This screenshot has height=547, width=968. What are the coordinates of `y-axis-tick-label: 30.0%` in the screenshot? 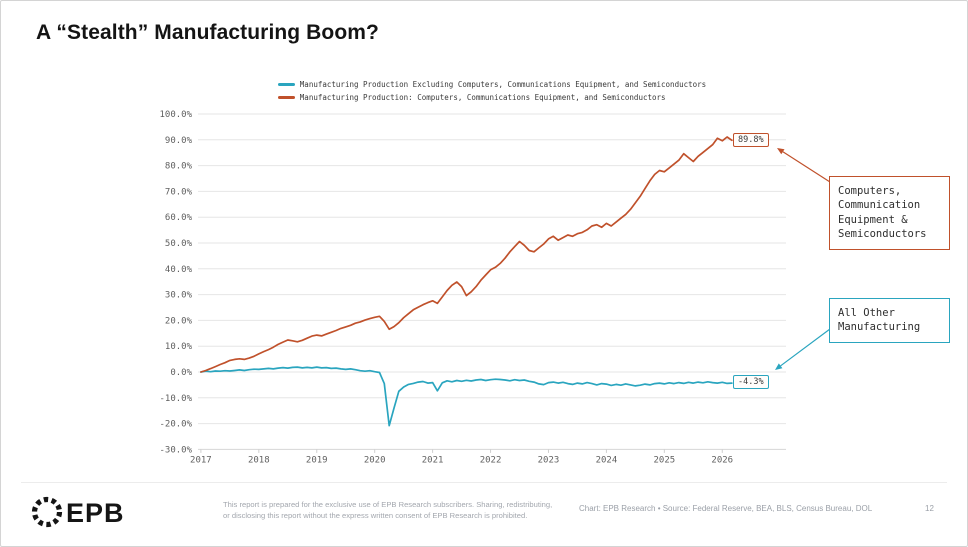 It's located at (179, 296).